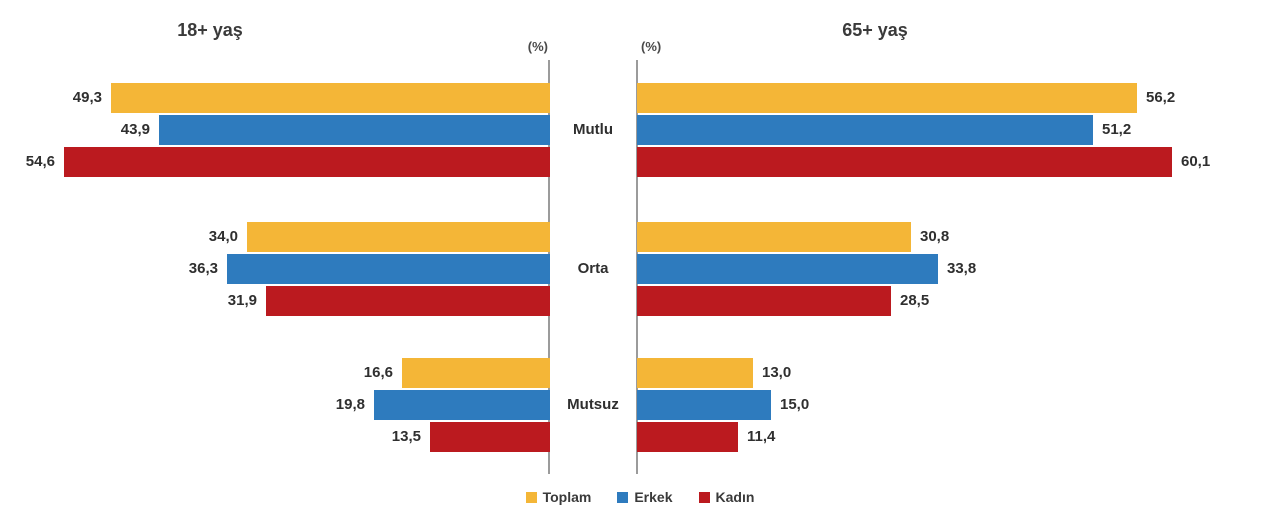 This screenshot has height=523, width=1280. I want to click on legend-item-Erkek: Erkek, so click(645, 497).